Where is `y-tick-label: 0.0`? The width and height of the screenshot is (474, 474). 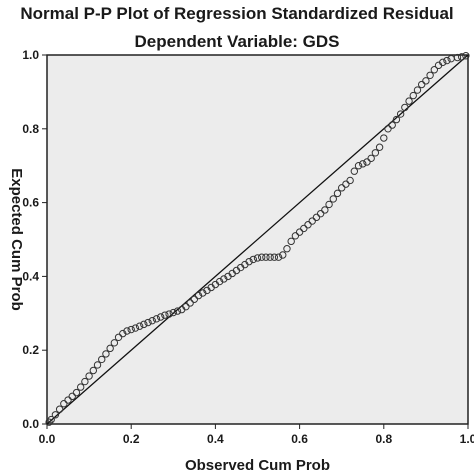 y-tick-label: 0.0 is located at coordinates (30, 424).